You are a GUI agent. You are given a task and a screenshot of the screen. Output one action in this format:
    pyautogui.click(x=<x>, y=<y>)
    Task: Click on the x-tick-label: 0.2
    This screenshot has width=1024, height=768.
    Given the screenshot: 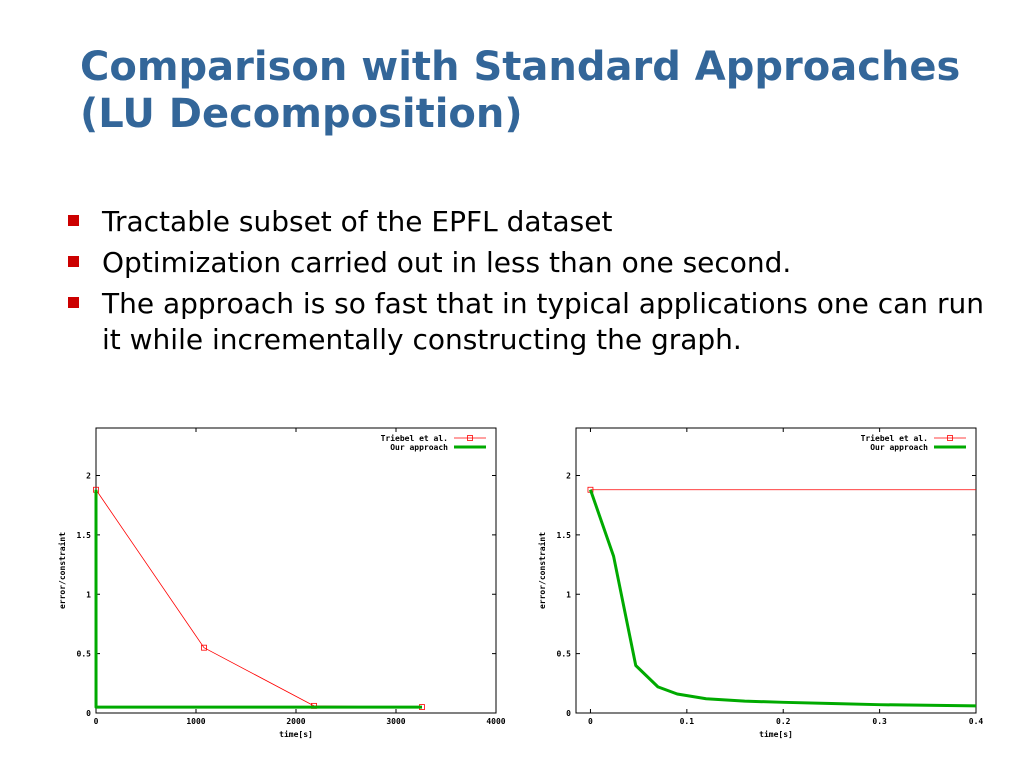 What is the action you would take?
    pyautogui.click(x=783, y=721)
    